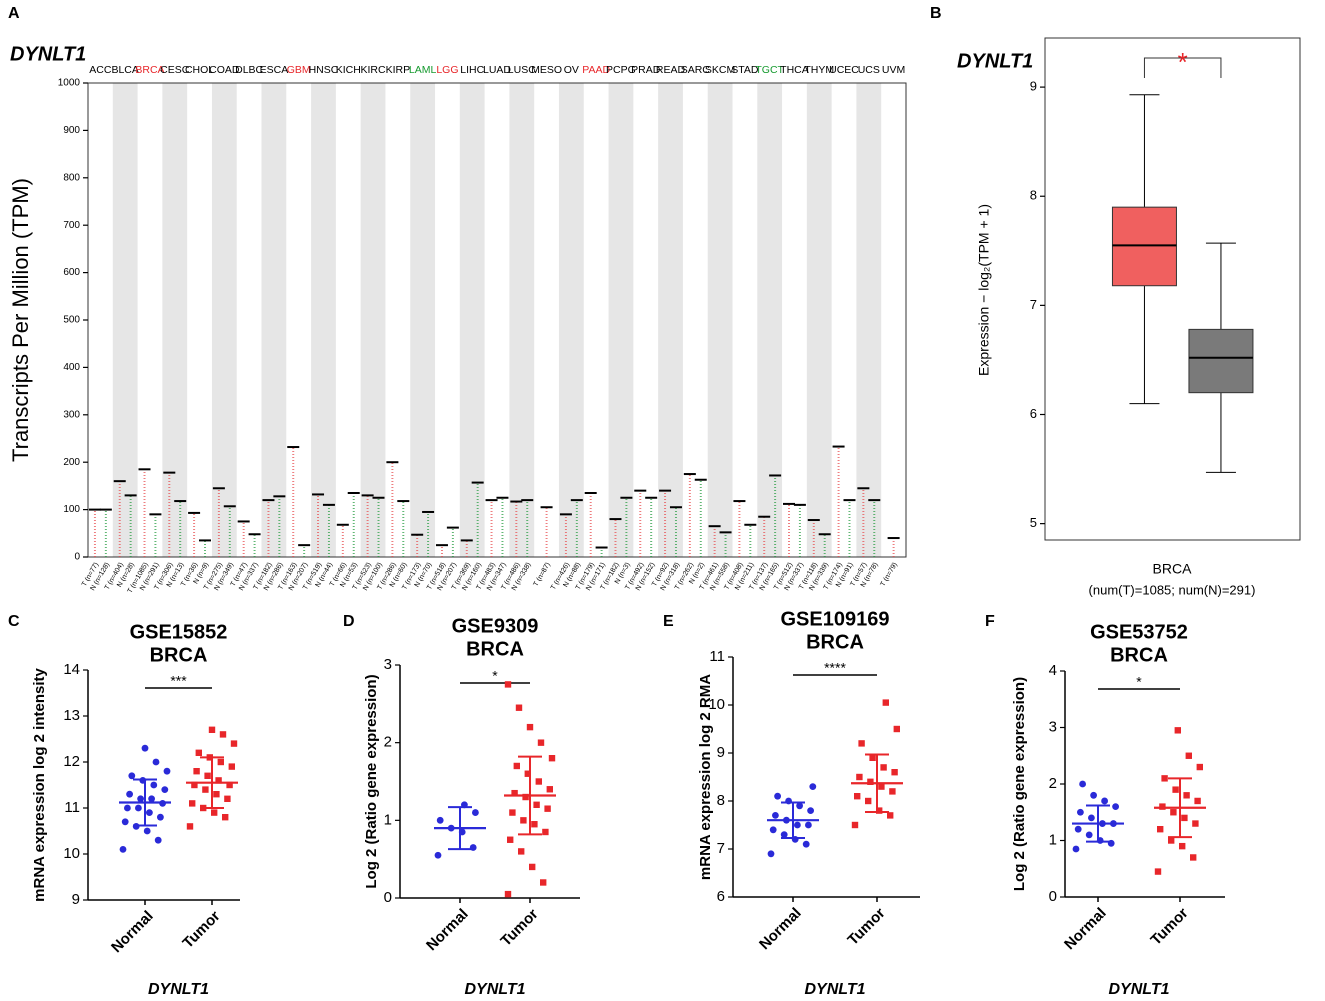 The width and height of the screenshot is (1325, 1001). What do you see at coordinates (1172, 289) in the screenshot?
I see `plot-frame` at bounding box center [1172, 289].